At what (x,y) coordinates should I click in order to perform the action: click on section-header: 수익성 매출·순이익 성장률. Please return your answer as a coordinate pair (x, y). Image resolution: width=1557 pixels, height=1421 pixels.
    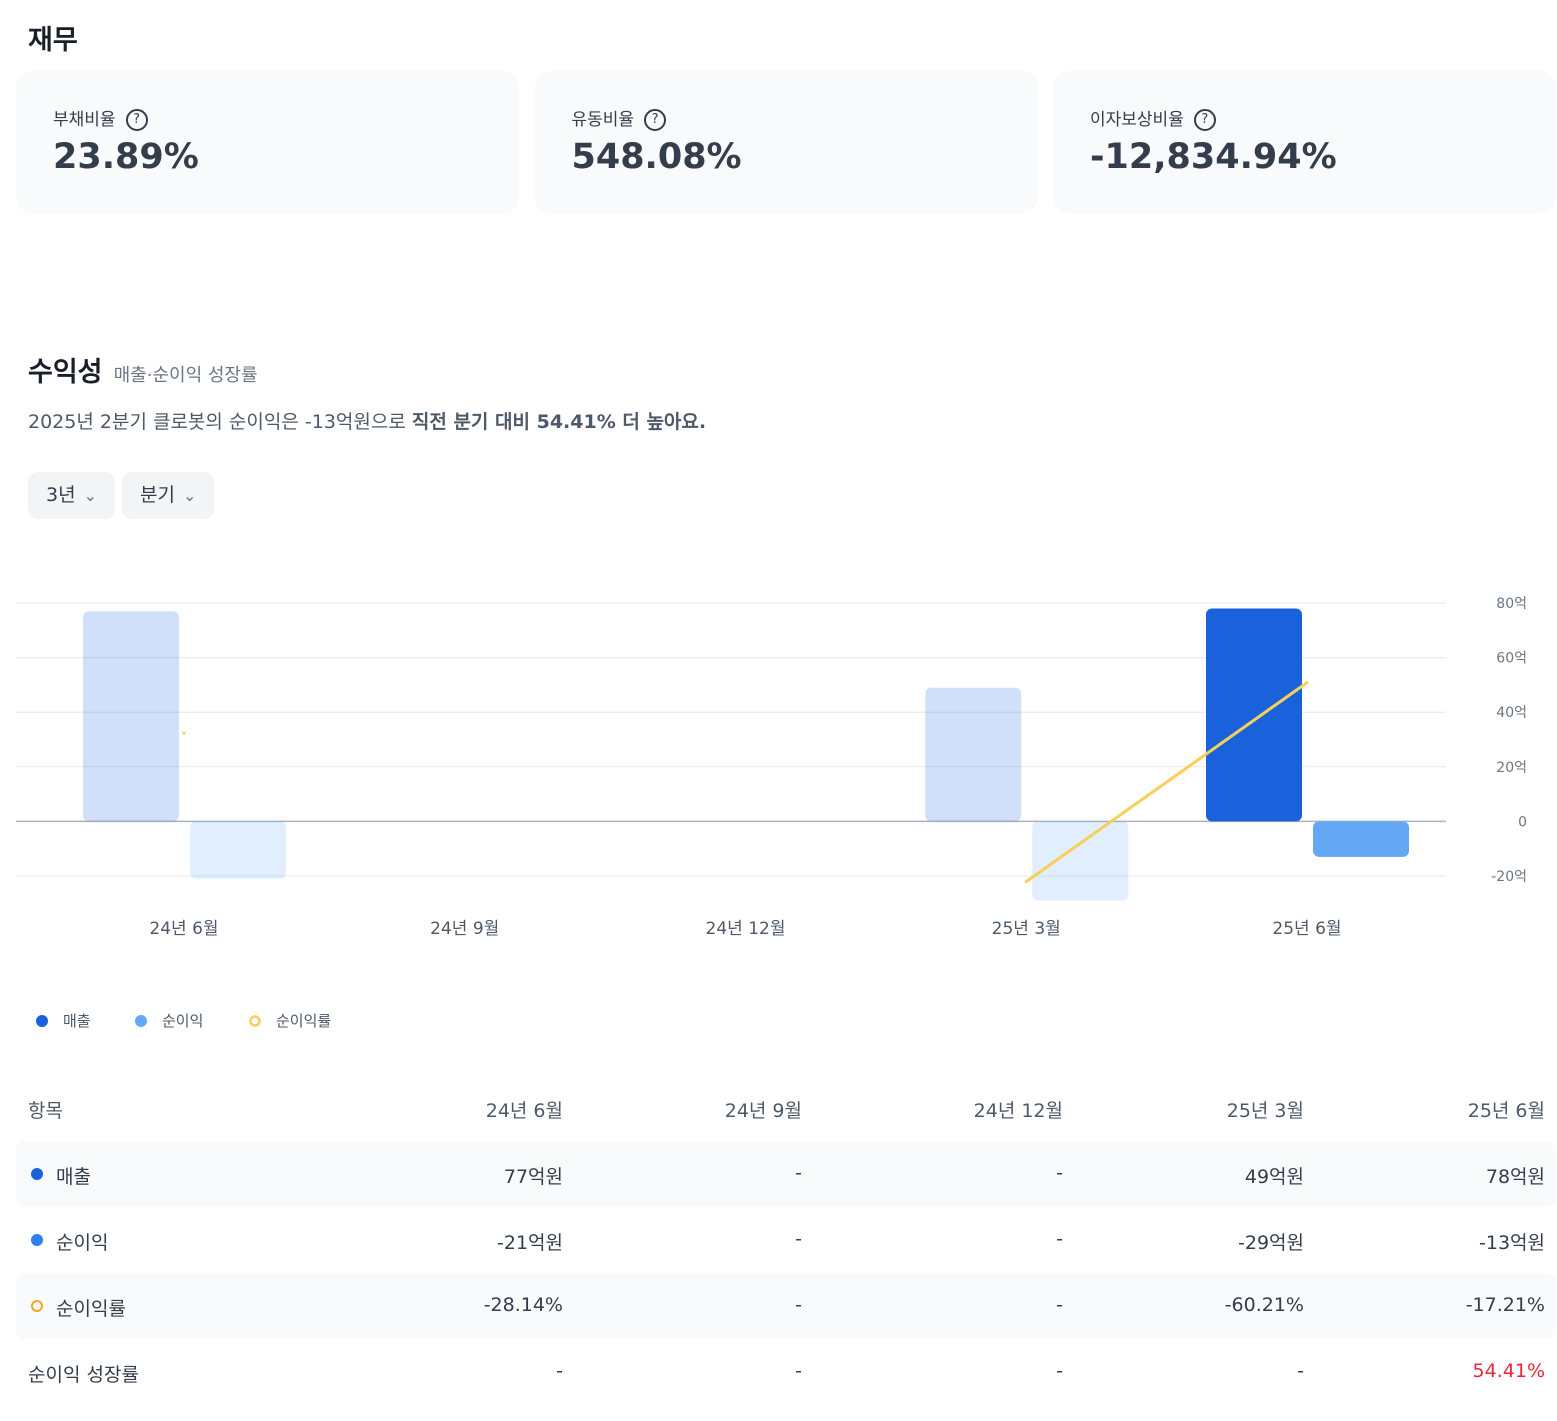
    Looking at the image, I should click on (143, 369).